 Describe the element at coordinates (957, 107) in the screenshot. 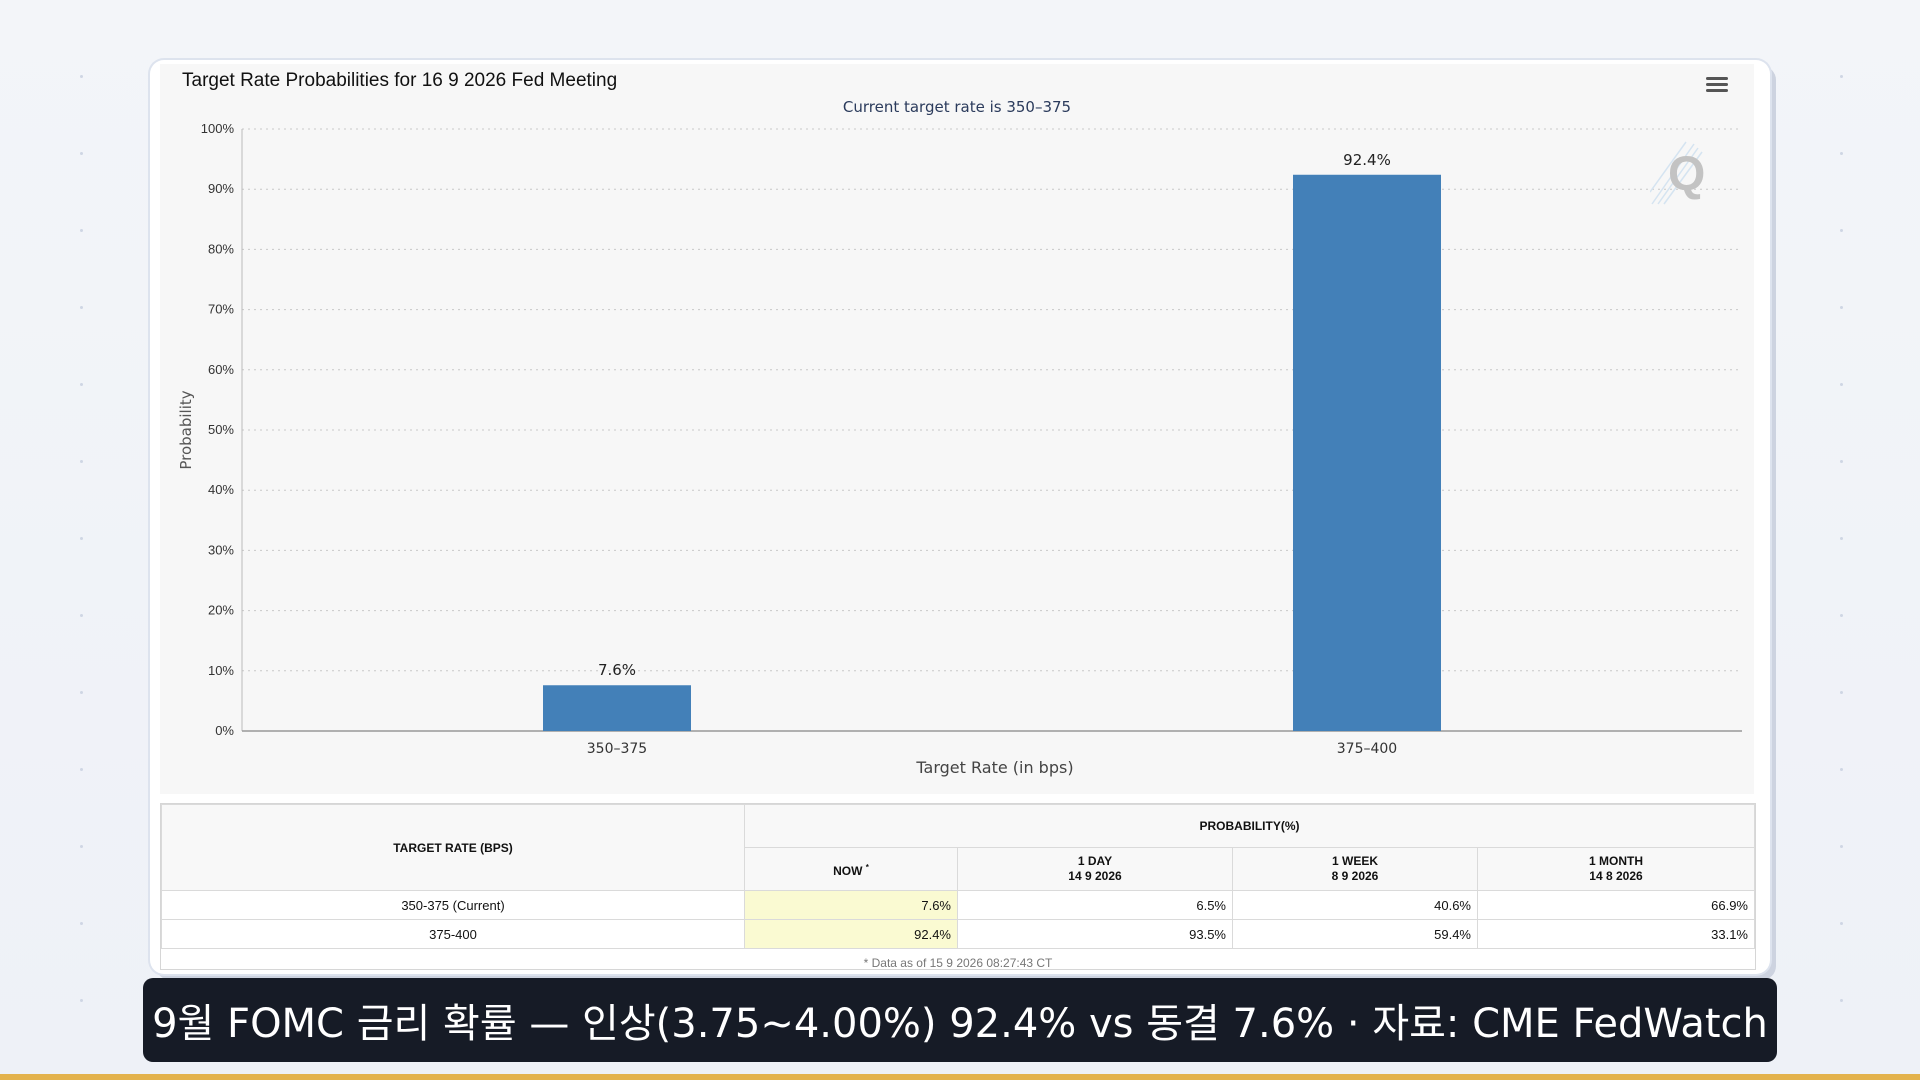

I see `chart-subtitle: Current target rate is 350–375` at that location.